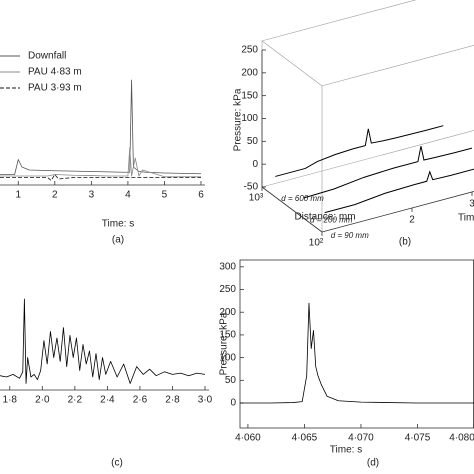 Image resolution: width=474 pixels, height=474 pixels. Describe the element at coordinates (107, 400) in the screenshot. I see `x-tick-label: 2·4` at that location.